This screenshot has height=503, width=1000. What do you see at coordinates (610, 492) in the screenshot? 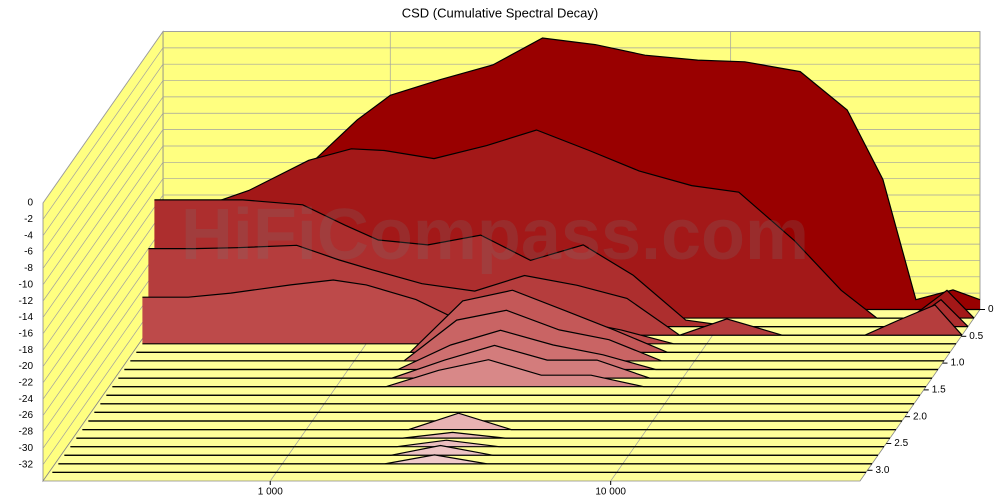
I see `x-tick-label: 10 000` at bounding box center [610, 492].